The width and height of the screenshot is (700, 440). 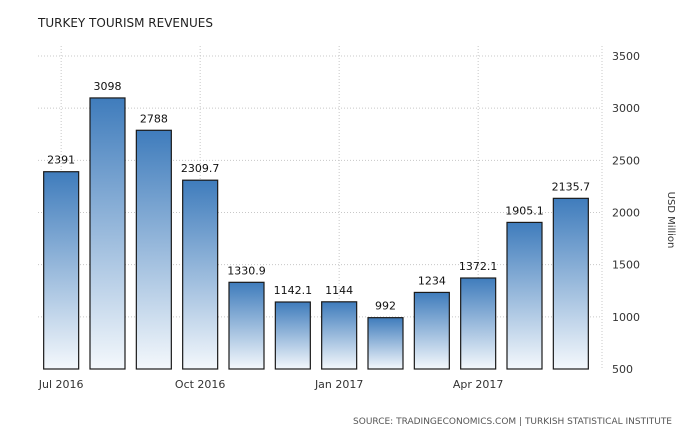 What do you see at coordinates (571, 186) in the screenshot?
I see `data-label: 2135.7` at bounding box center [571, 186].